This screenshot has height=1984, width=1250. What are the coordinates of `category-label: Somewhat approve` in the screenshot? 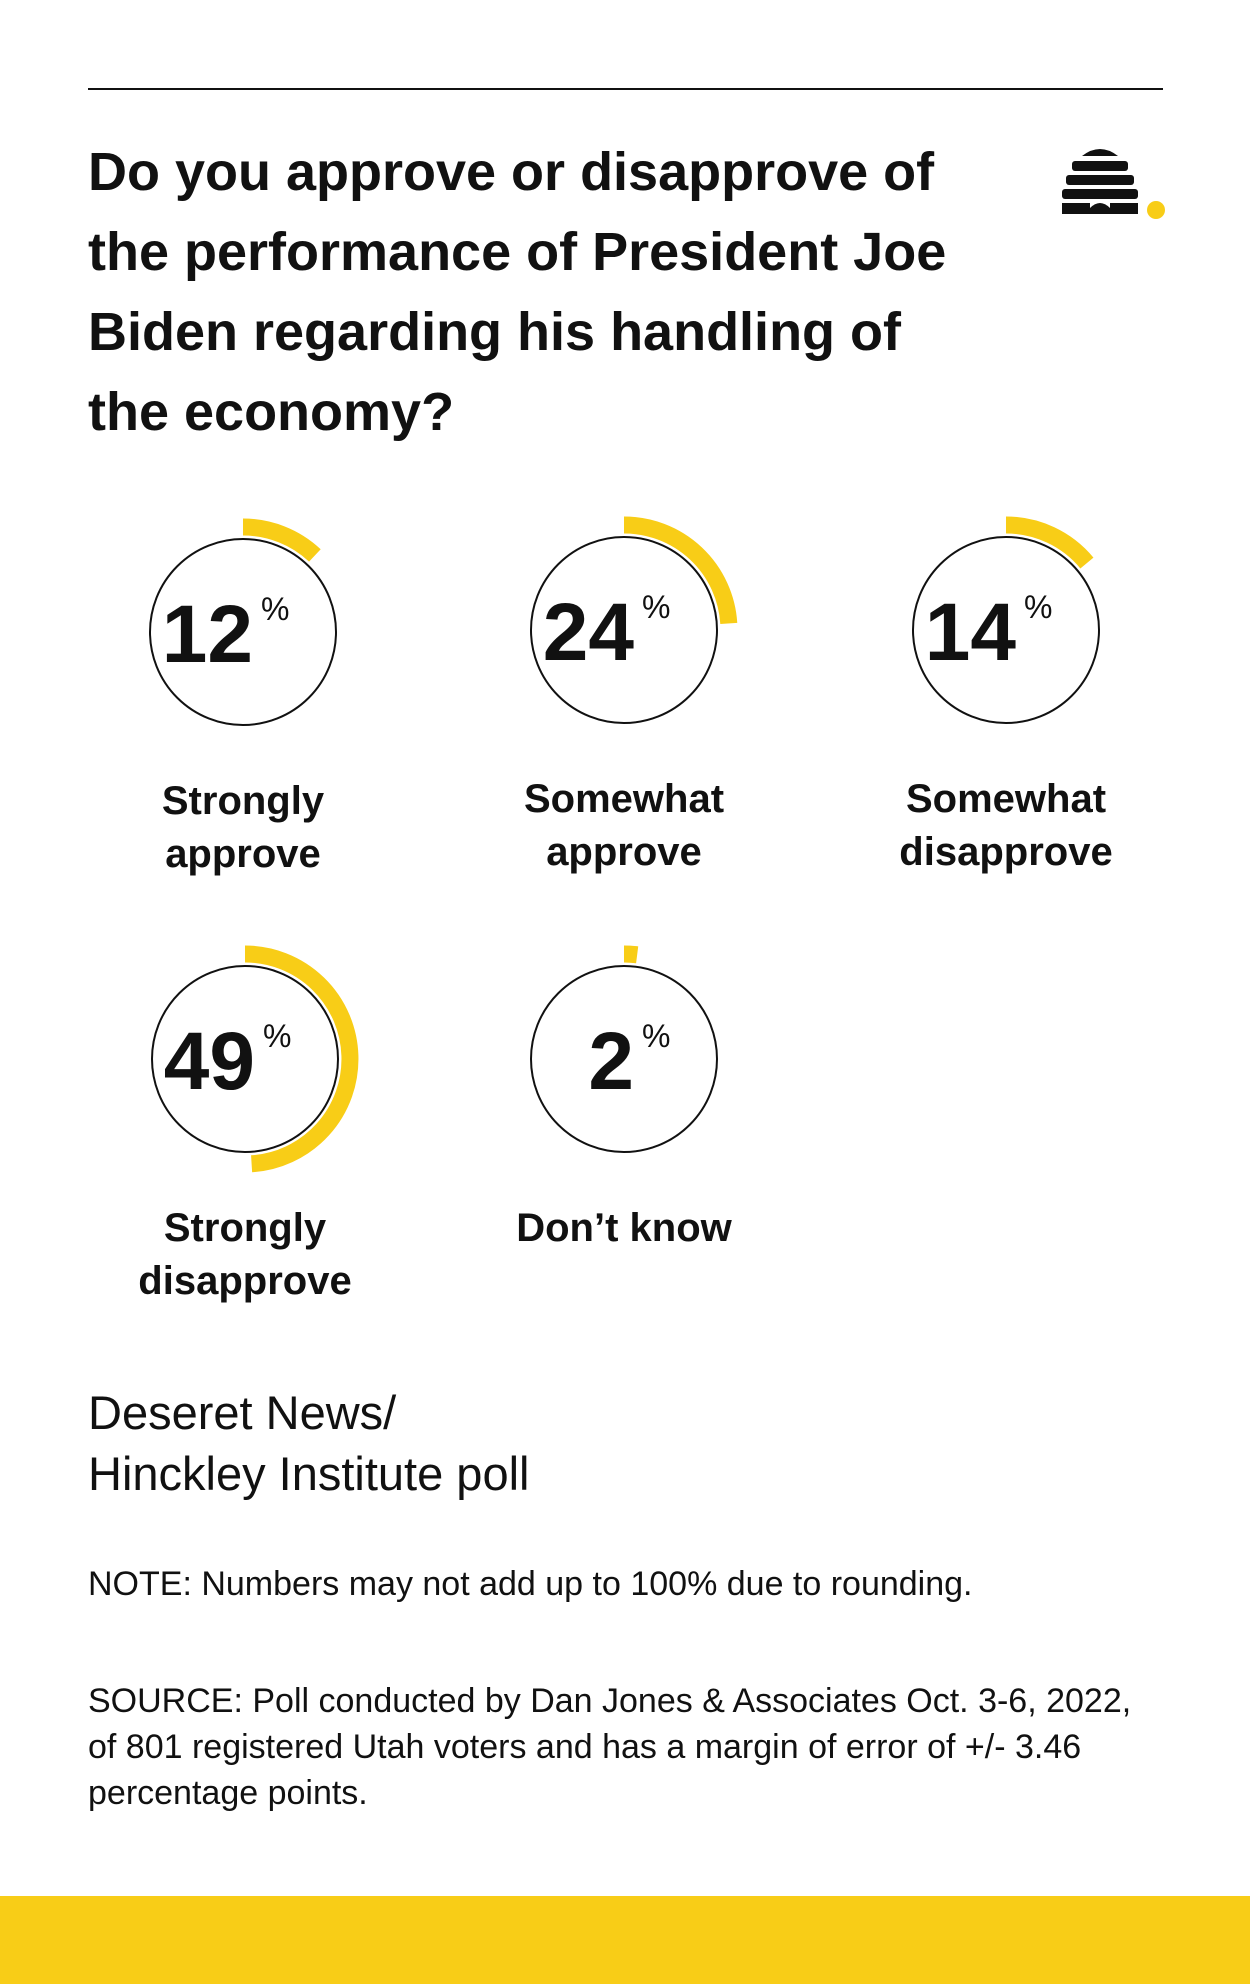 It's located at (624, 825).